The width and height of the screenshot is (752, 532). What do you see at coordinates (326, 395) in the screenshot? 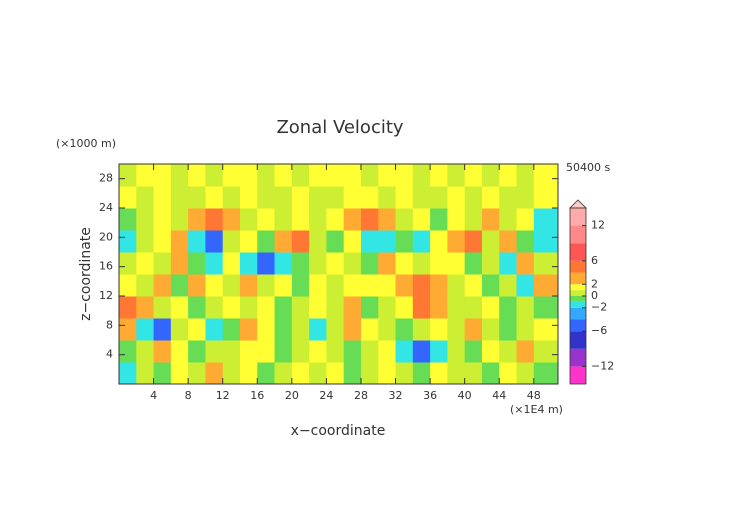
I see `x-tick-label: 24` at bounding box center [326, 395].